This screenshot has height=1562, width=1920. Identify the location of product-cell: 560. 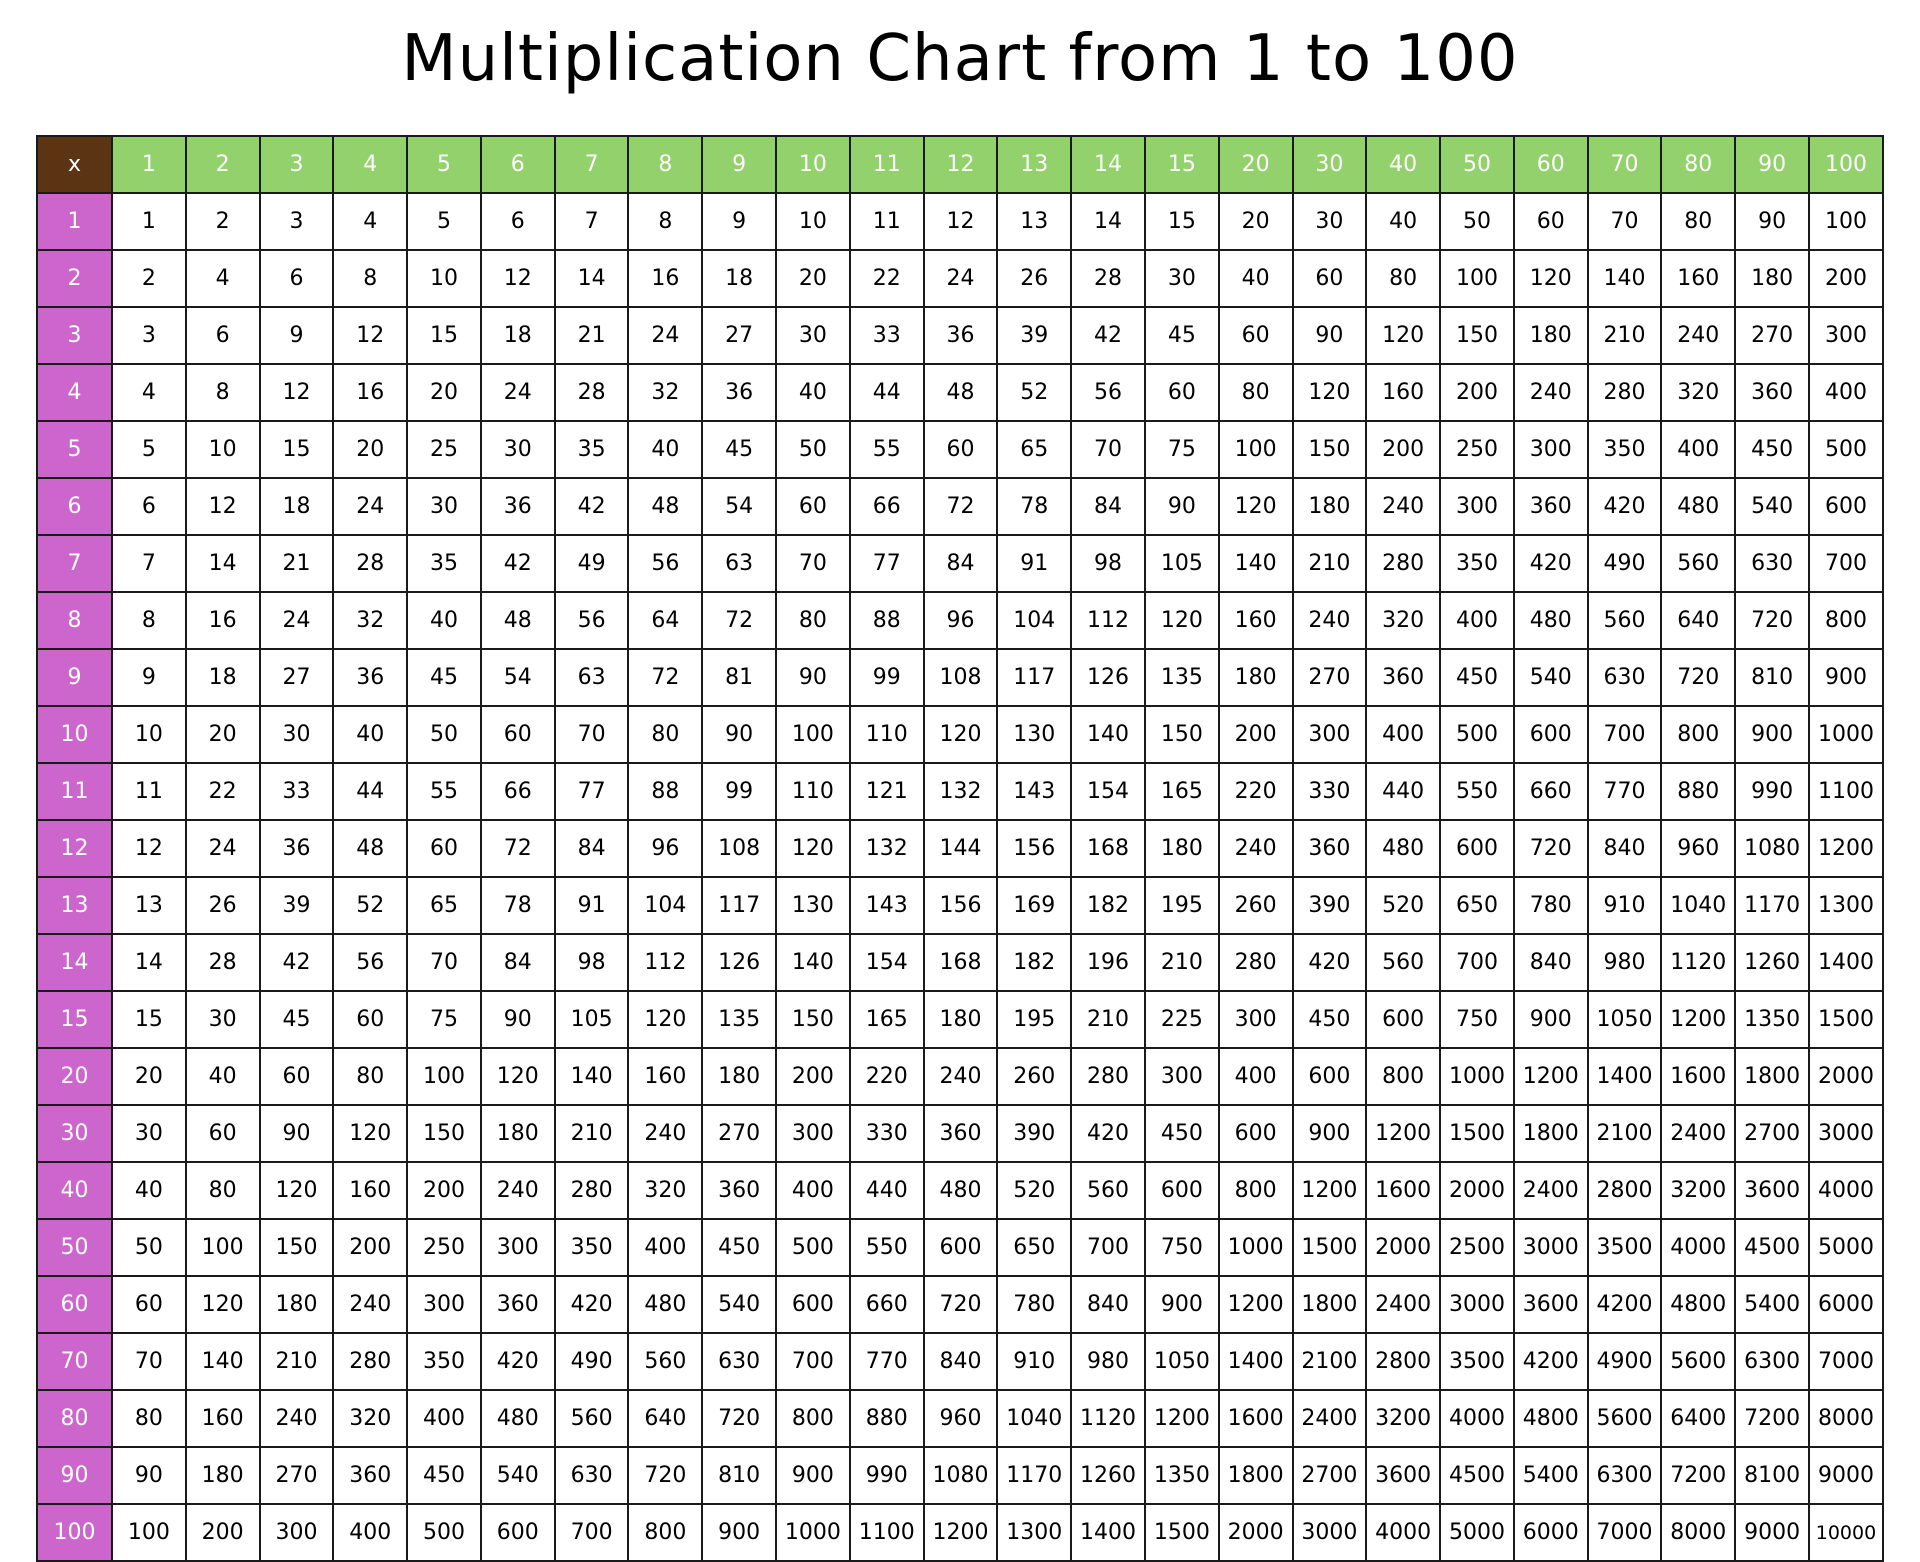
(591, 1418).